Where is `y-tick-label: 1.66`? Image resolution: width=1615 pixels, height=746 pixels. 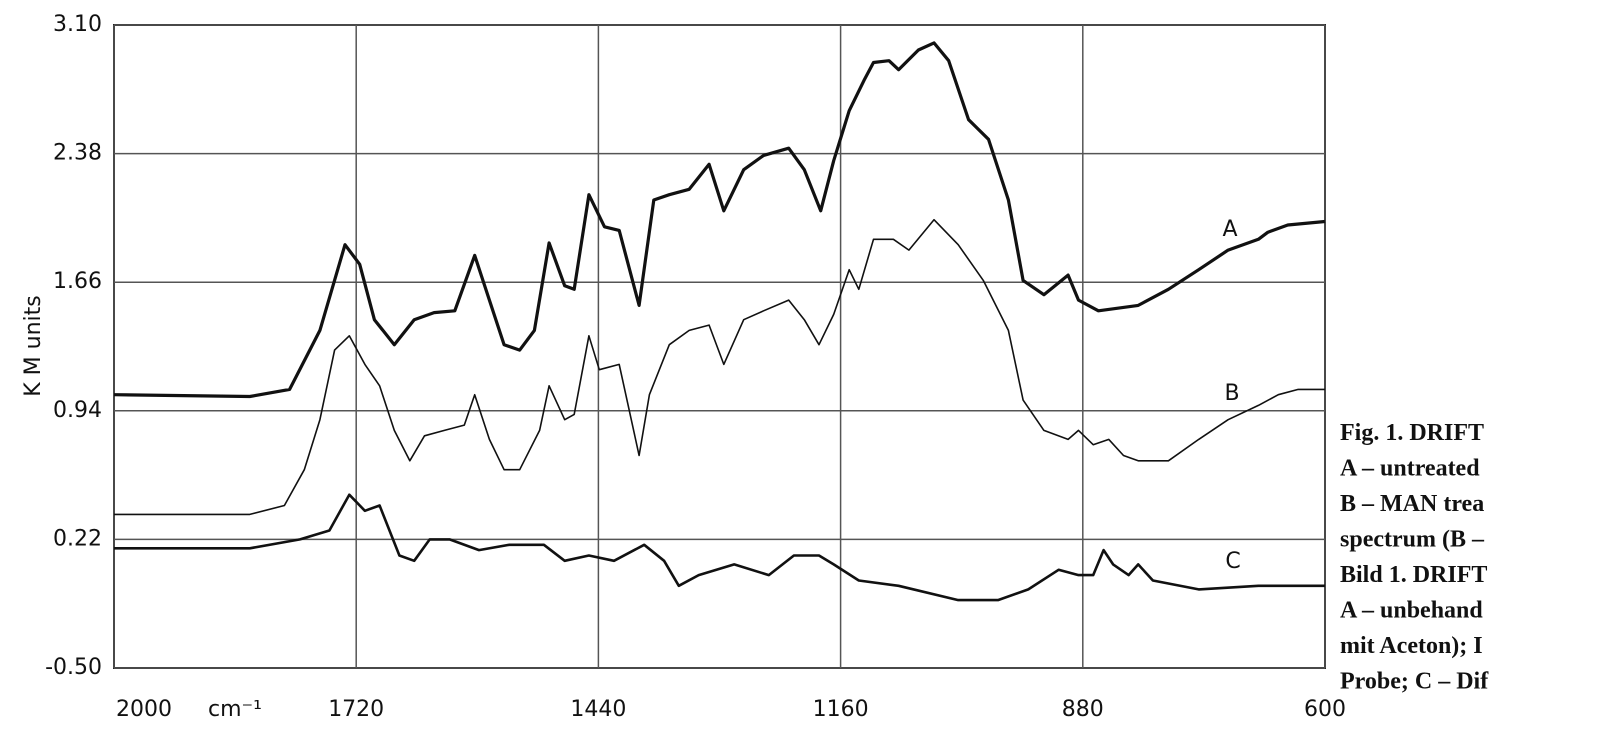
y-tick-label: 1.66 is located at coordinates (77, 281).